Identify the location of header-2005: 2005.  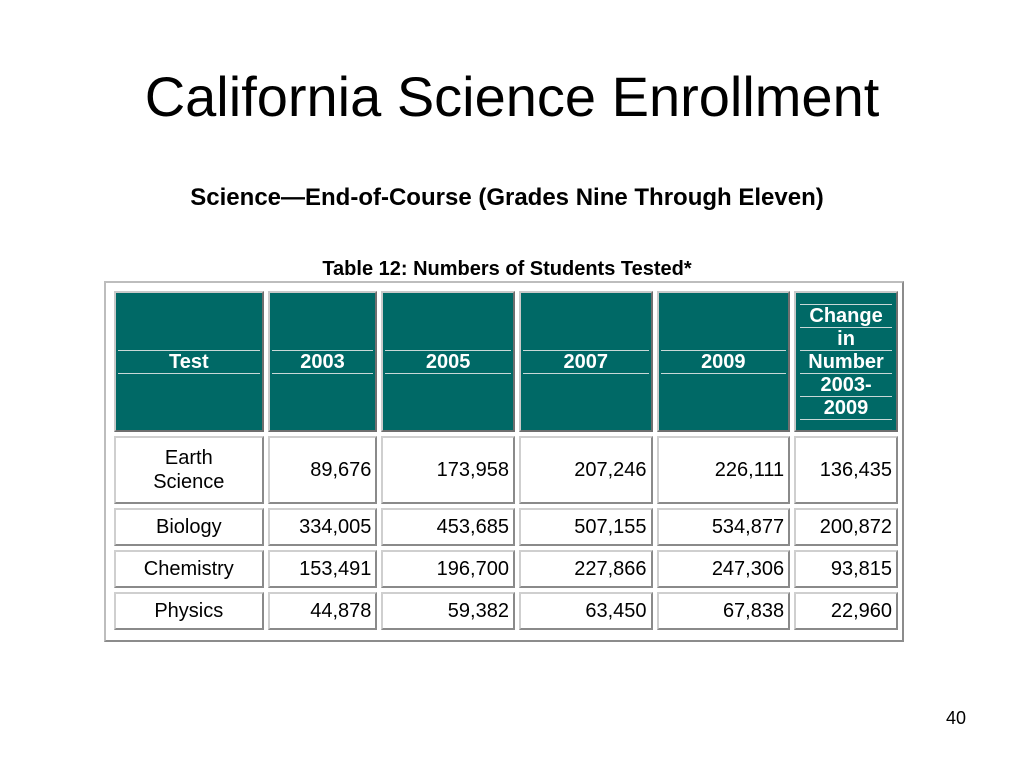
(448, 361).